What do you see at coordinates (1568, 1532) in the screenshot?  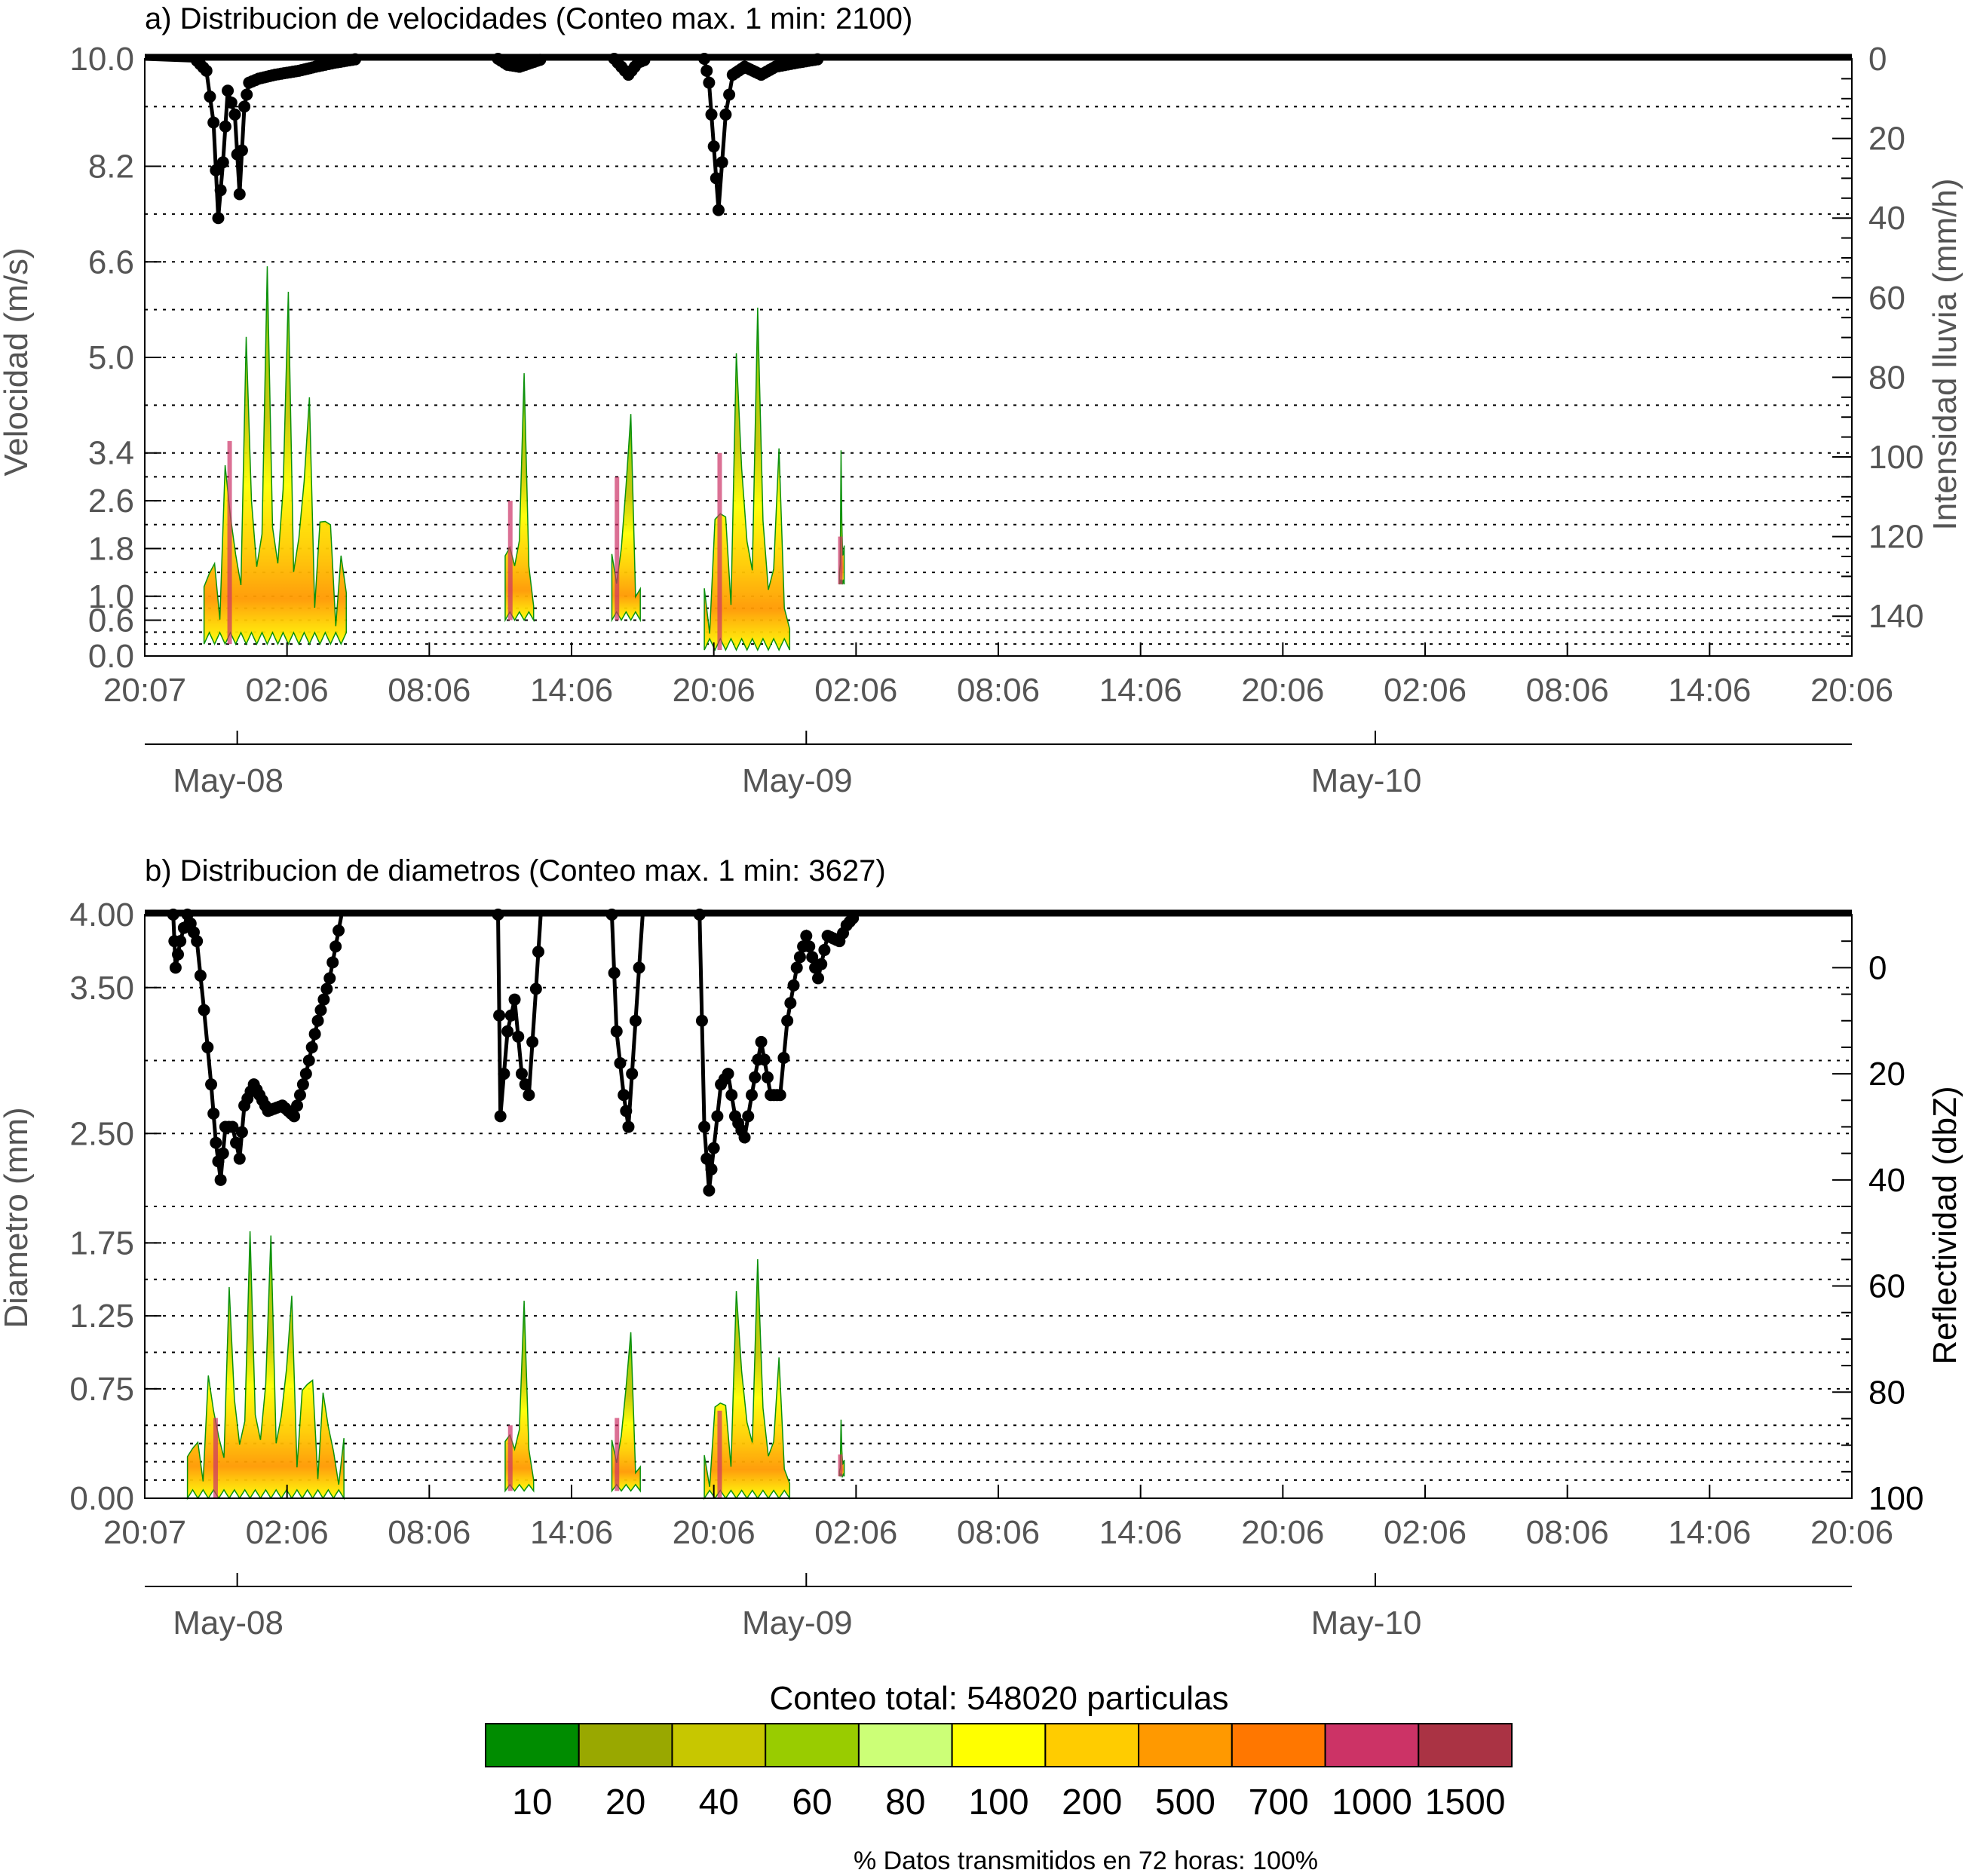 I see `x-tick-label: 08:06` at bounding box center [1568, 1532].